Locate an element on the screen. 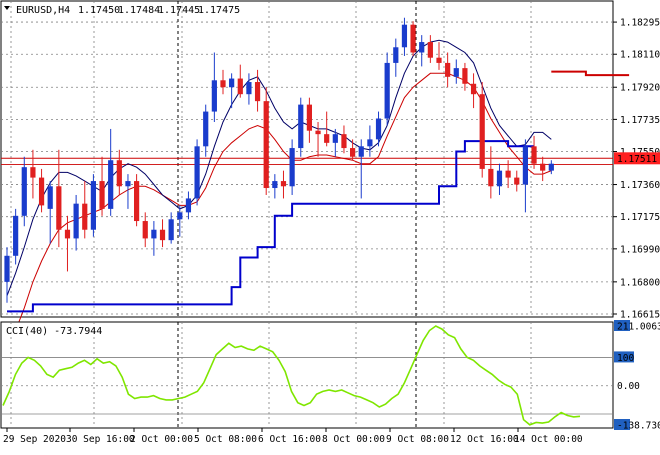  time-tick-label: 5 Oct 08:00 is located at coordinates (225, 439).